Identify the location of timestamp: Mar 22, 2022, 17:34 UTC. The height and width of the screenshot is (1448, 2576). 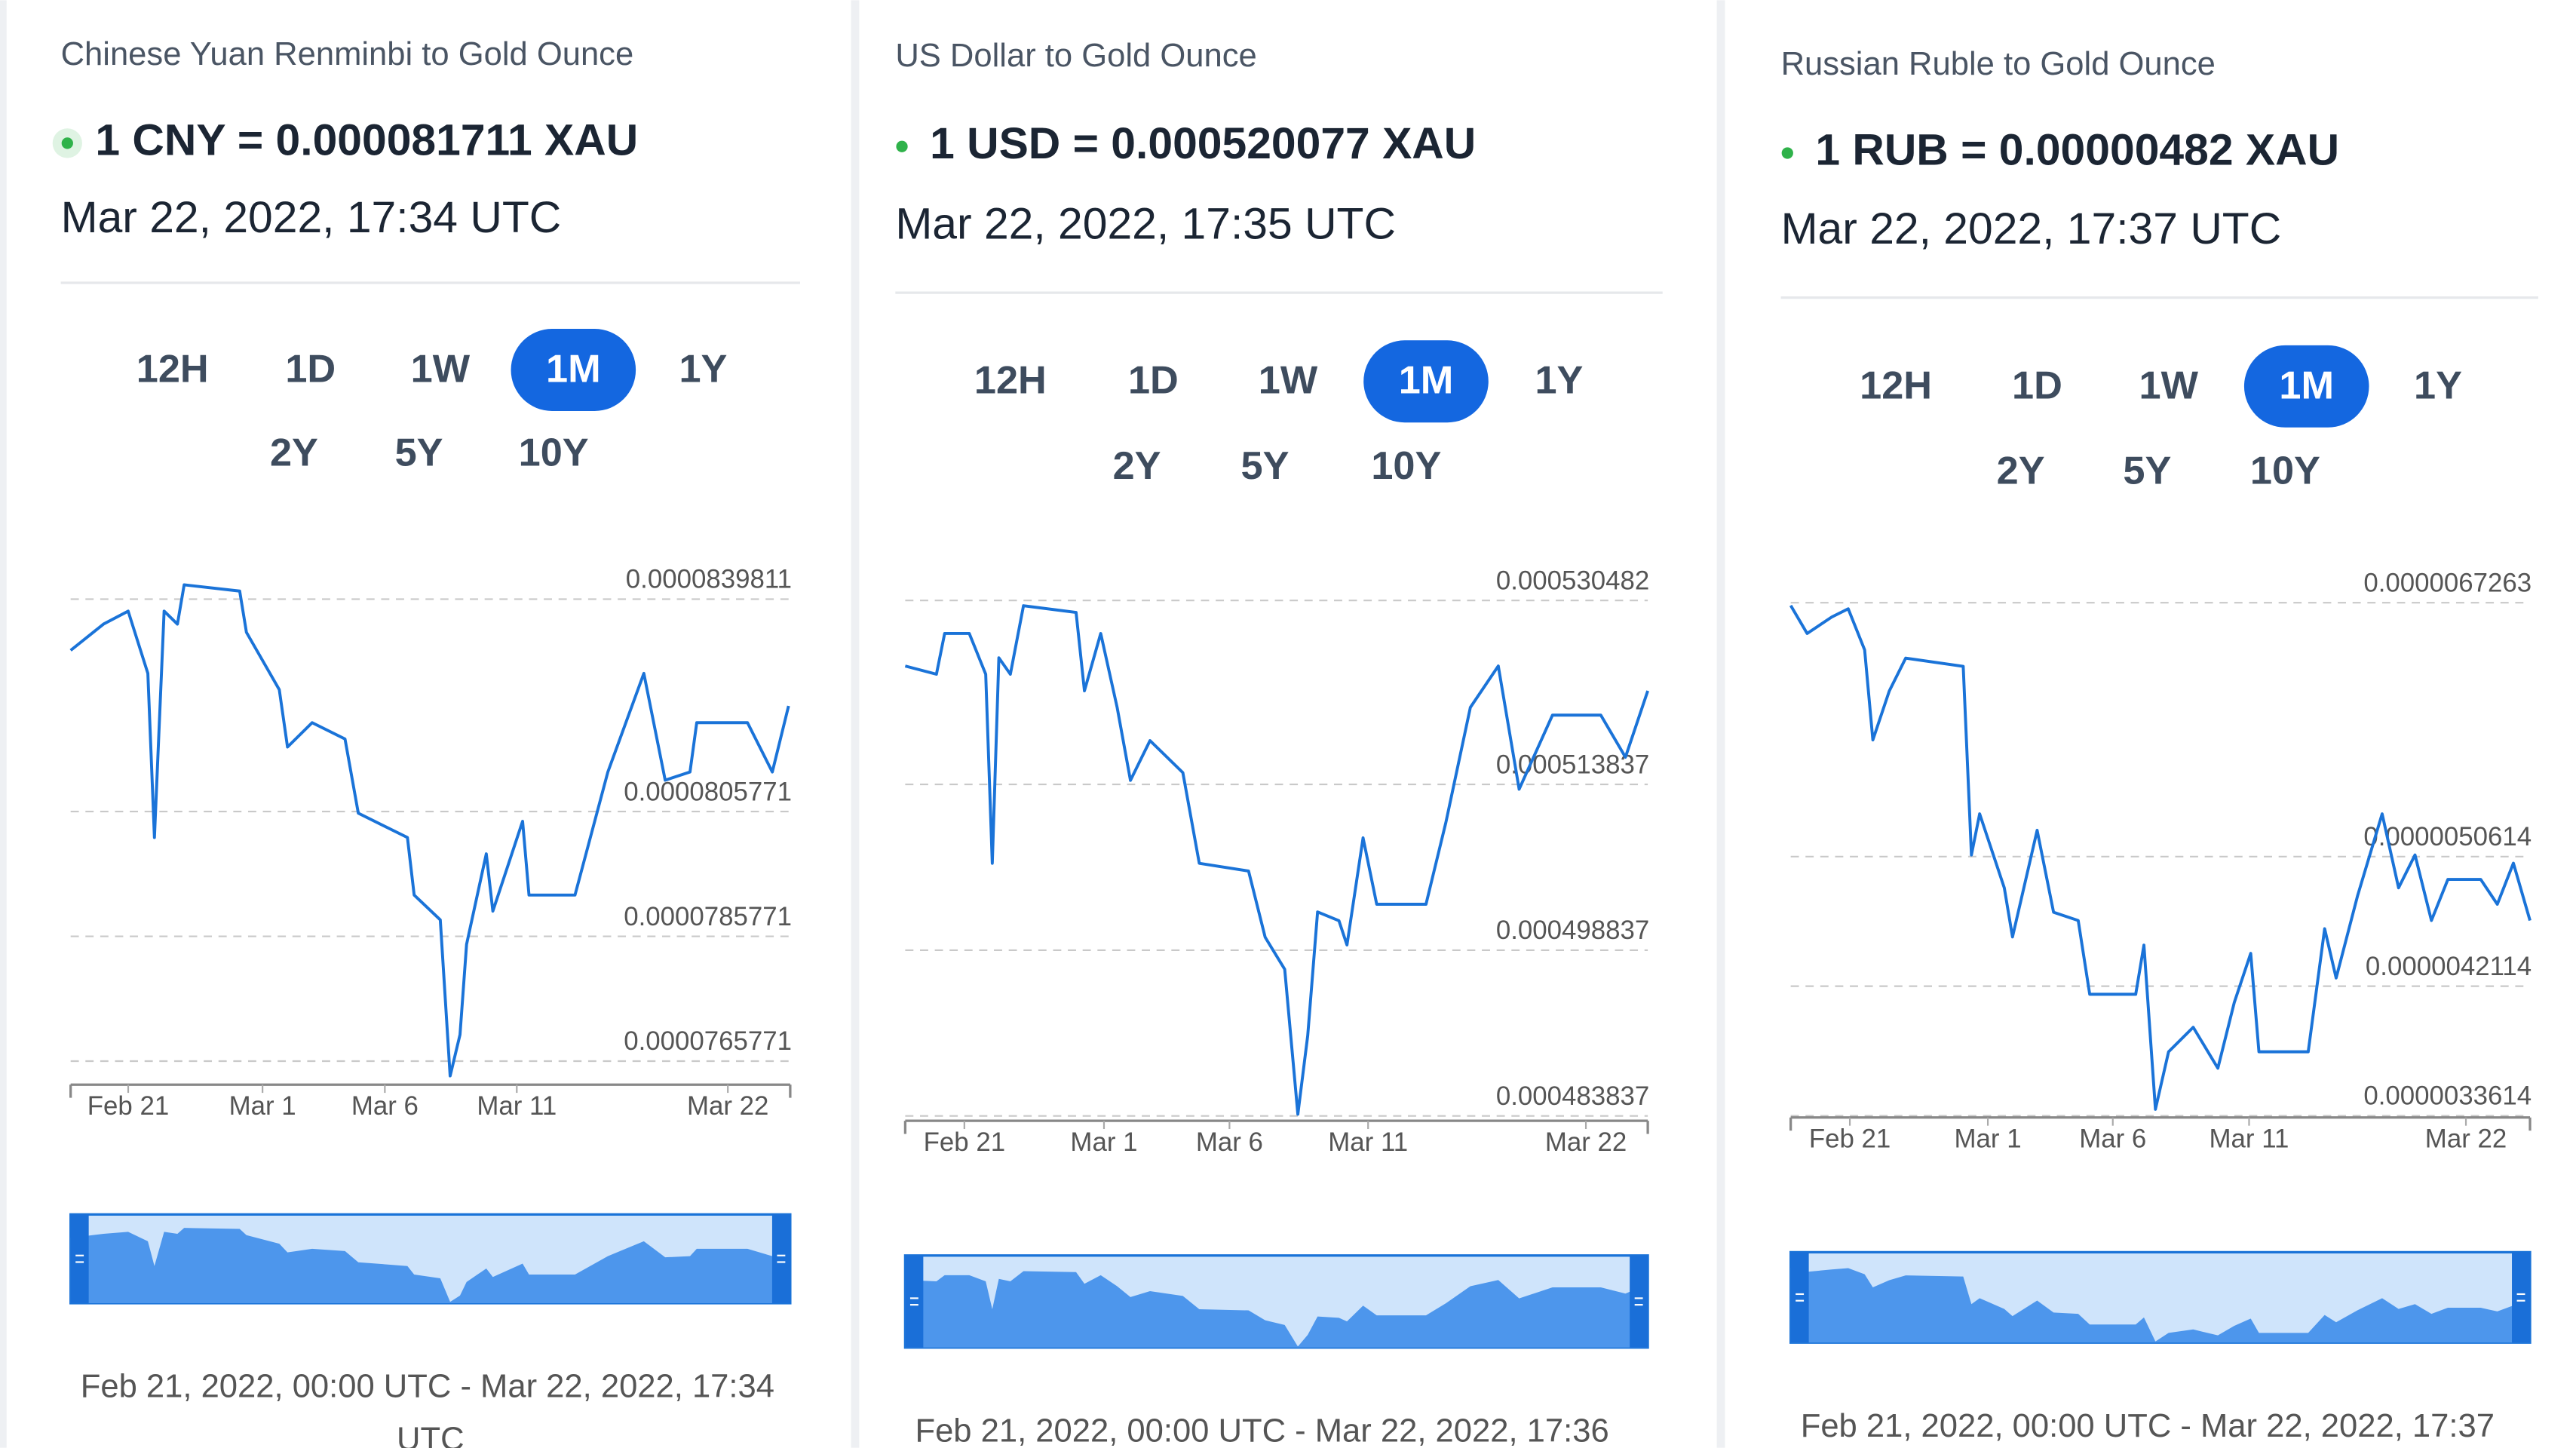
(311, 217).